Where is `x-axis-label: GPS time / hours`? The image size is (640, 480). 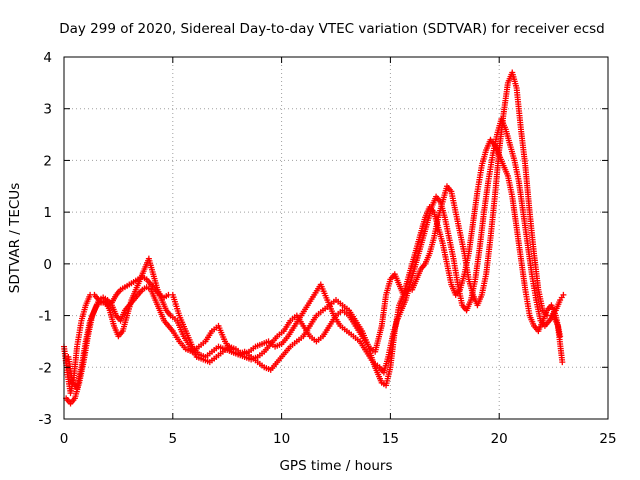
x-axis-label: GPS time / hours is located at coordinates (335, 466).